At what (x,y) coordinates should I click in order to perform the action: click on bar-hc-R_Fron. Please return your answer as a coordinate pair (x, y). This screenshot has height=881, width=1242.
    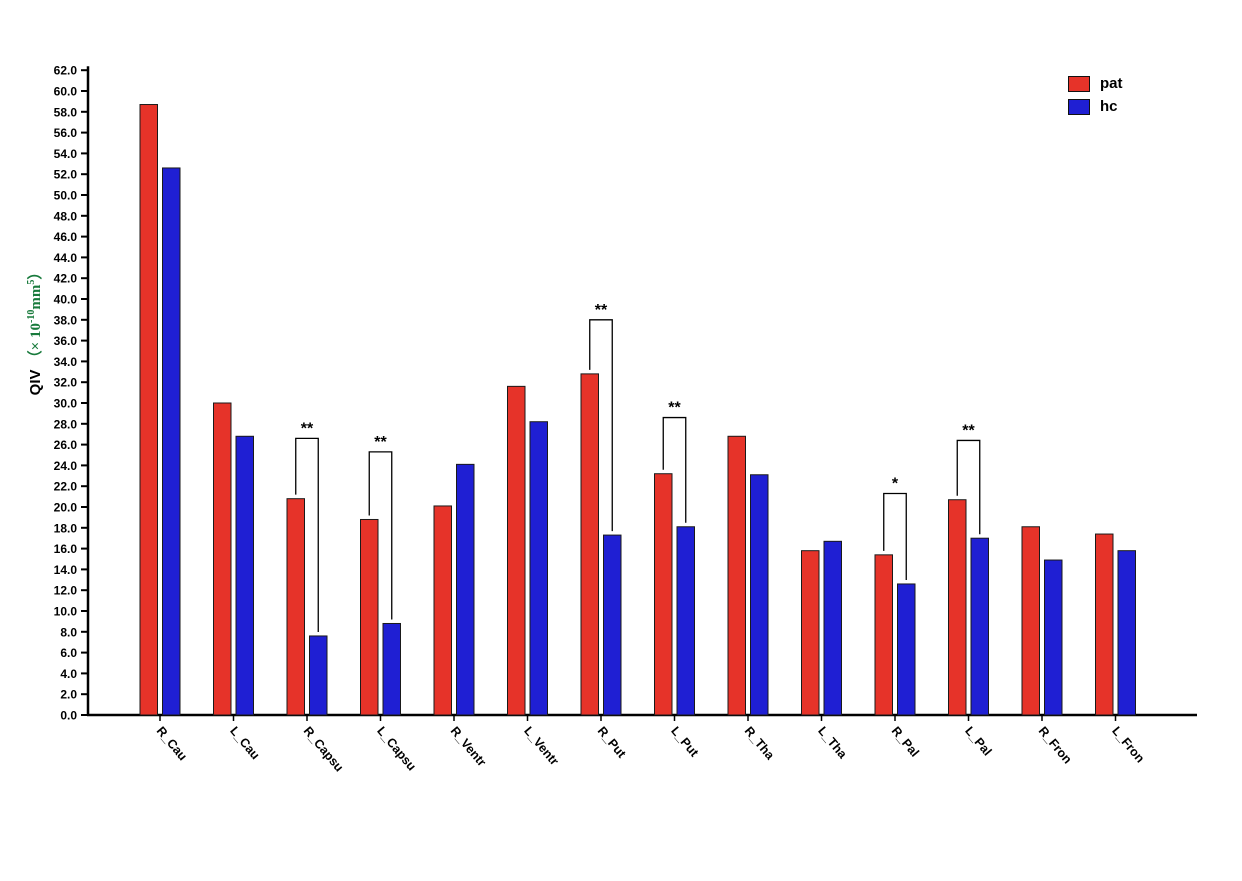
    Looking at the image, I should click on (1053, 637).